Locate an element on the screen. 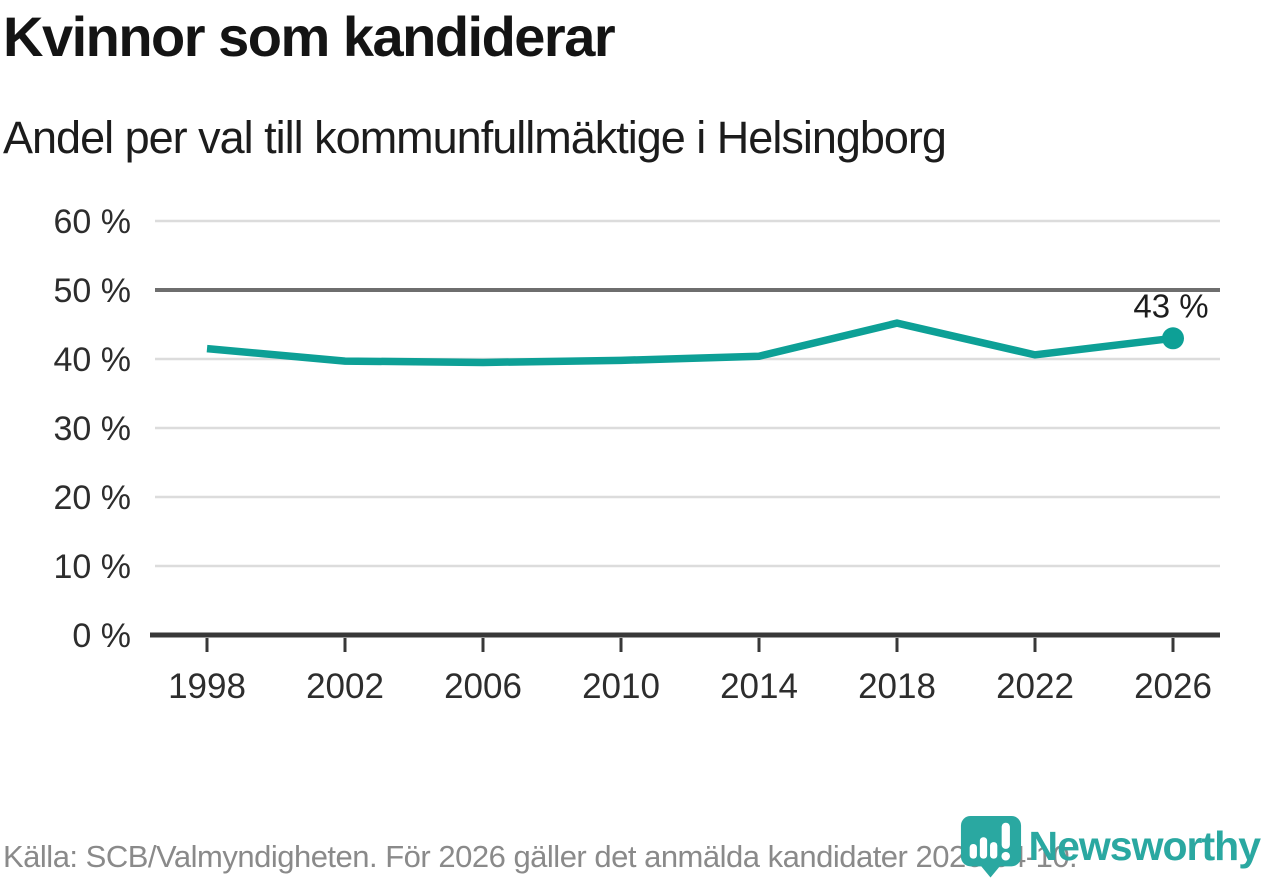 Image resolution: width=1262 pixels, height=879 pixels. x-axis-label: 2026 is located at coordinates (1173, 686).